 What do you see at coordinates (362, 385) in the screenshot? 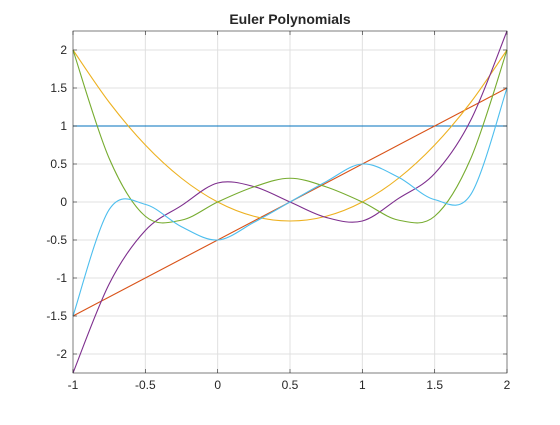
I see `x-tick-label: 1` at bounding box center [362, 385].